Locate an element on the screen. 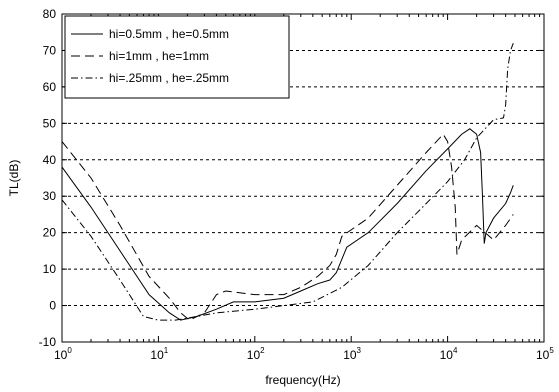 Image resolution: width=559 pixels, height=392 pixels. y-tick-label: 80 is located at coordinates (50, 14).